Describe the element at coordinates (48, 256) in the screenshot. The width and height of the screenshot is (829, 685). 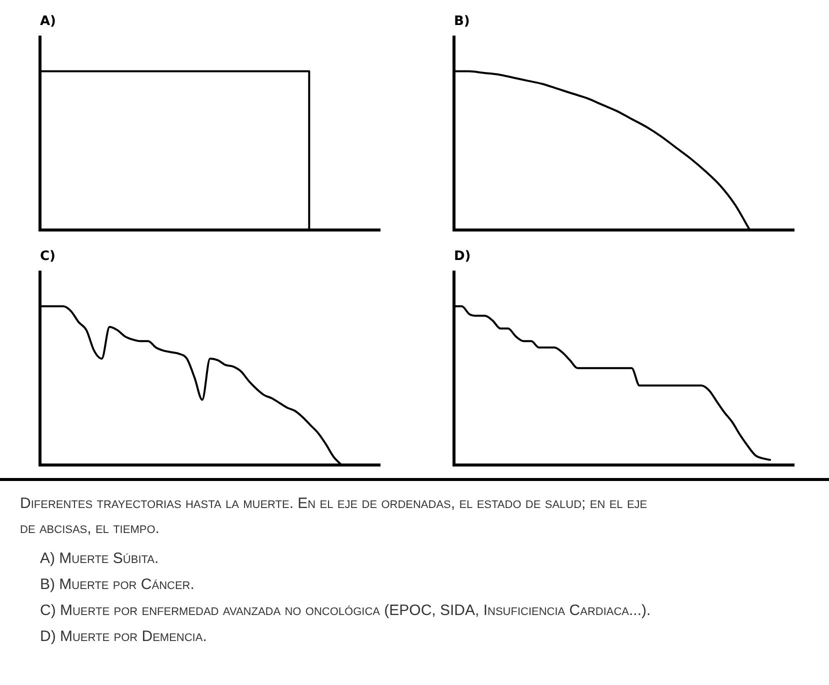
I see `chart-title: C)` at that location.